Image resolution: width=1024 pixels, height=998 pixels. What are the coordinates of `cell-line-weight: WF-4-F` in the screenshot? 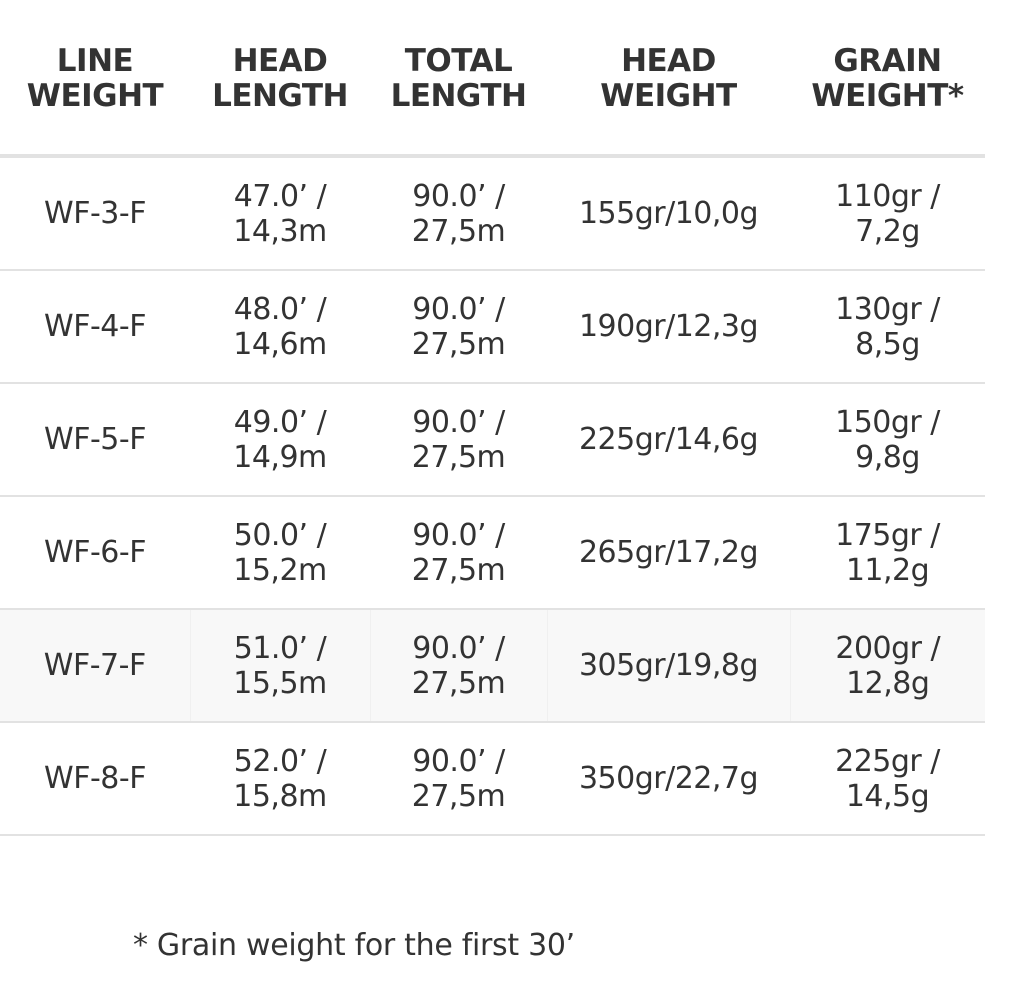 It's located at (95, 326).